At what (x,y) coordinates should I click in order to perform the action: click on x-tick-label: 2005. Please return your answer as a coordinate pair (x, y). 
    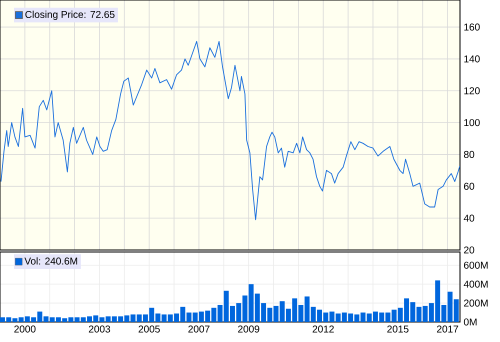
    Looking at the image, I should click on (149, 329).